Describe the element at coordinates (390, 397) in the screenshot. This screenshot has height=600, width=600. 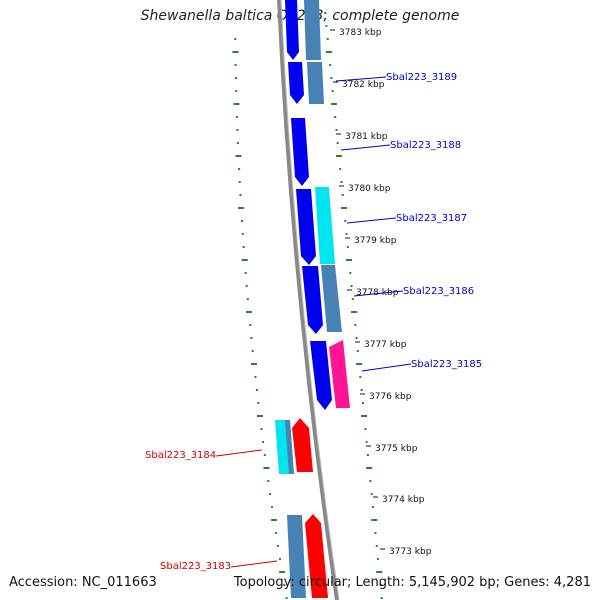
I see `tick-label: 3776 kbp` at that location.